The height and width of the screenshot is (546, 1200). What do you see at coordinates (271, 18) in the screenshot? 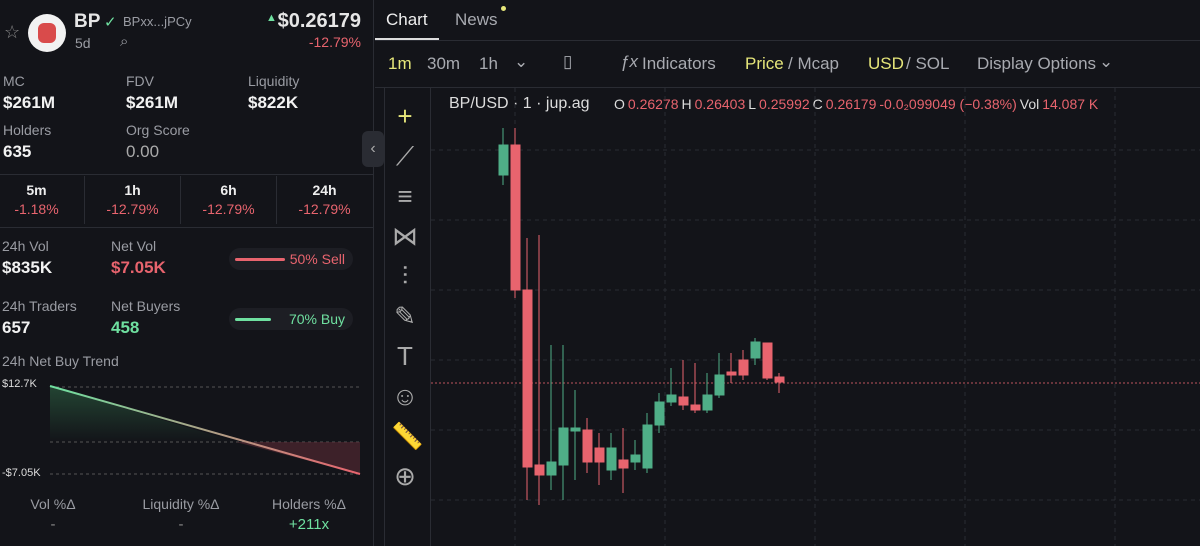
I see `up-arrow: ▲` at bounding box center [271, 18].